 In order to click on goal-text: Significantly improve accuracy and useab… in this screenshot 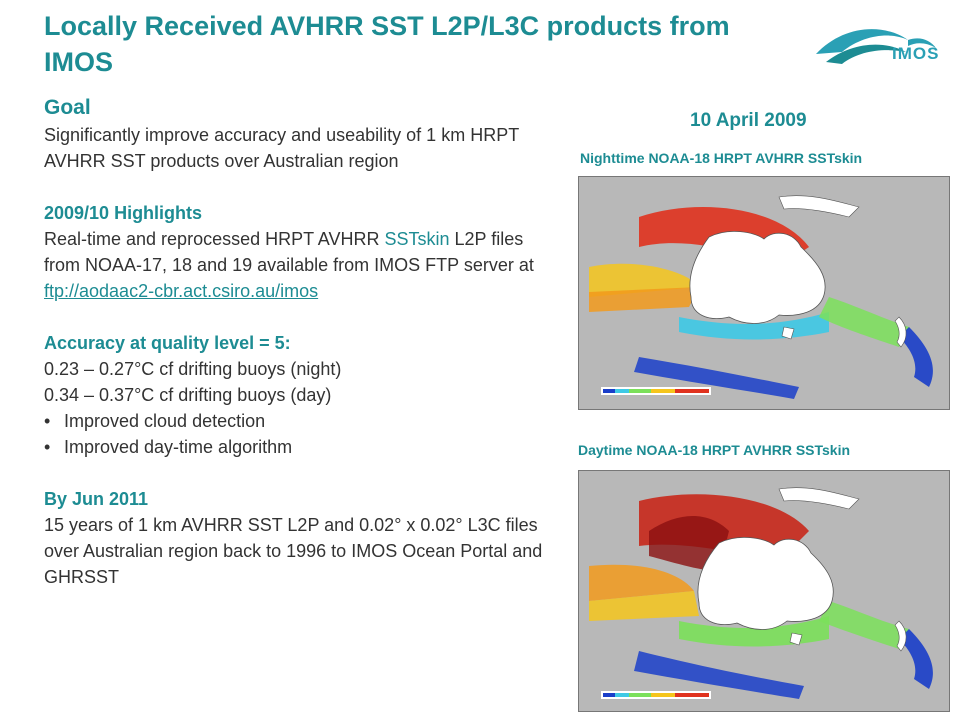, I will do `click(281, 148)`.